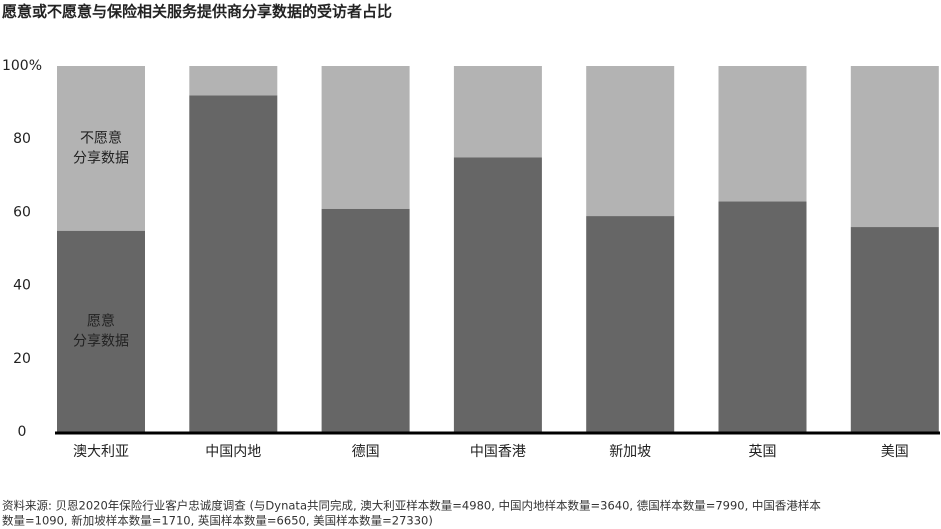 This screenshot has width=941, height=529. What do you see at coordinates (22, 66) in the screenshot?
I see `y-tick-label: 100%` at bounding box center [22, 66].